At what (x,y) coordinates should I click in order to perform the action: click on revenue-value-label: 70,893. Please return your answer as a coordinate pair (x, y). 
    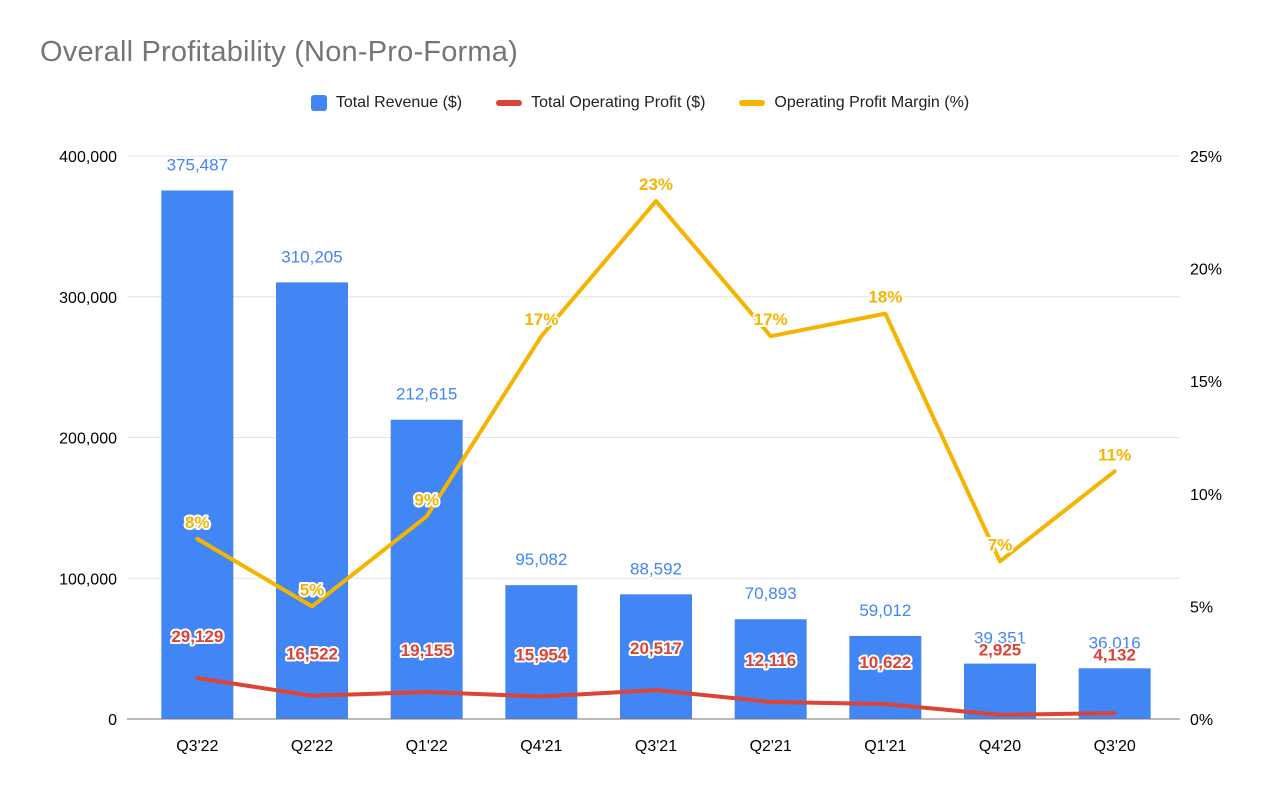
    Looking at the image, I should click on (771, 593).